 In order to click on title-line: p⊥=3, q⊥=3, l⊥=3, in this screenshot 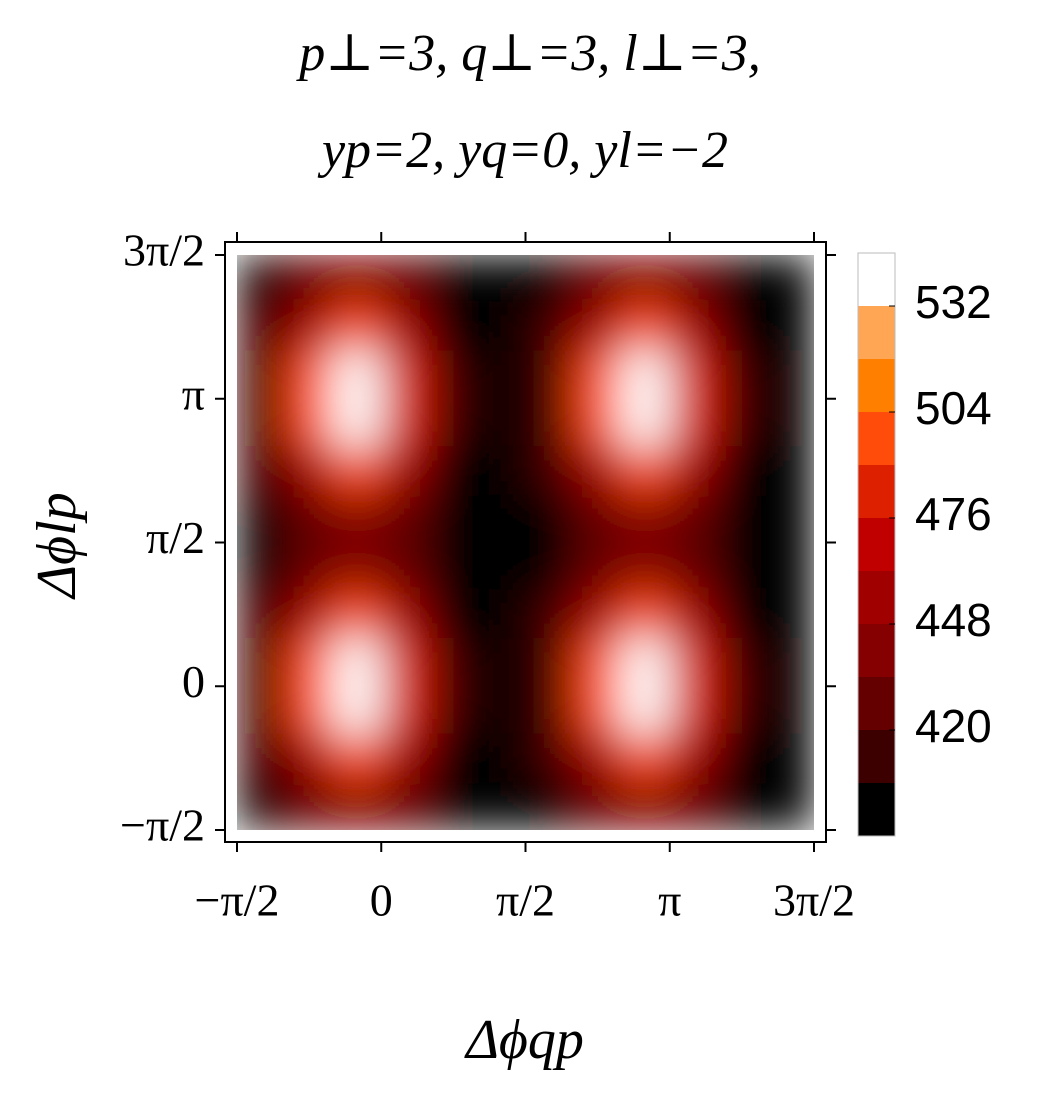, I will do `click(527, 53)`.